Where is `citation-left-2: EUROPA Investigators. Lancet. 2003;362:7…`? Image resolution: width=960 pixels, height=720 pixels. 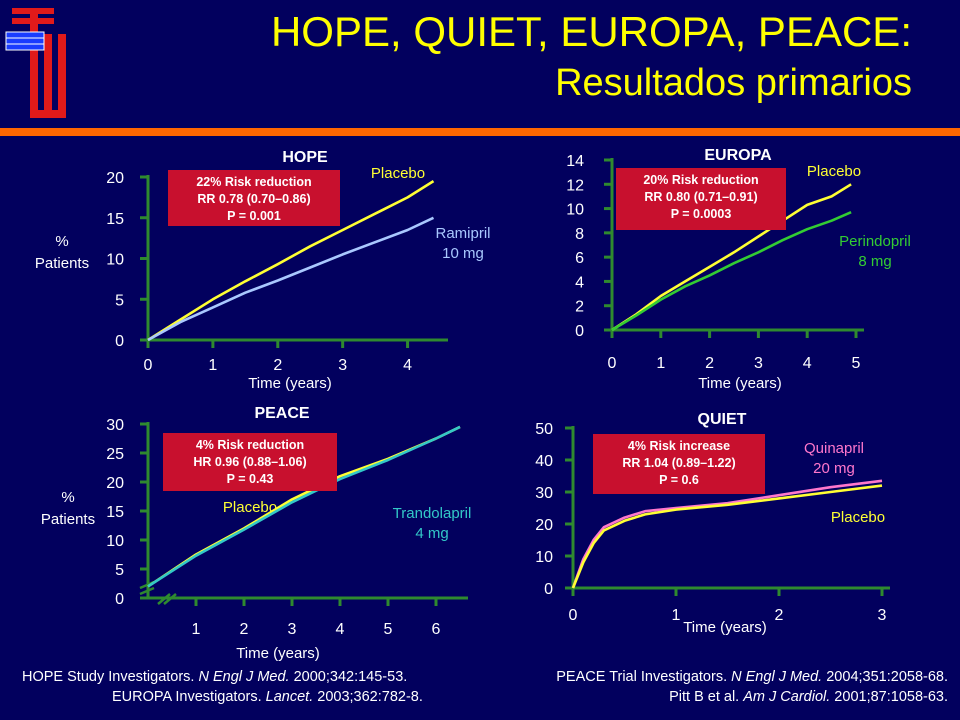
citation-left-2: EUROPA Investigators. Lancet. 2003;362:7… is located at coordinates (267, 697).